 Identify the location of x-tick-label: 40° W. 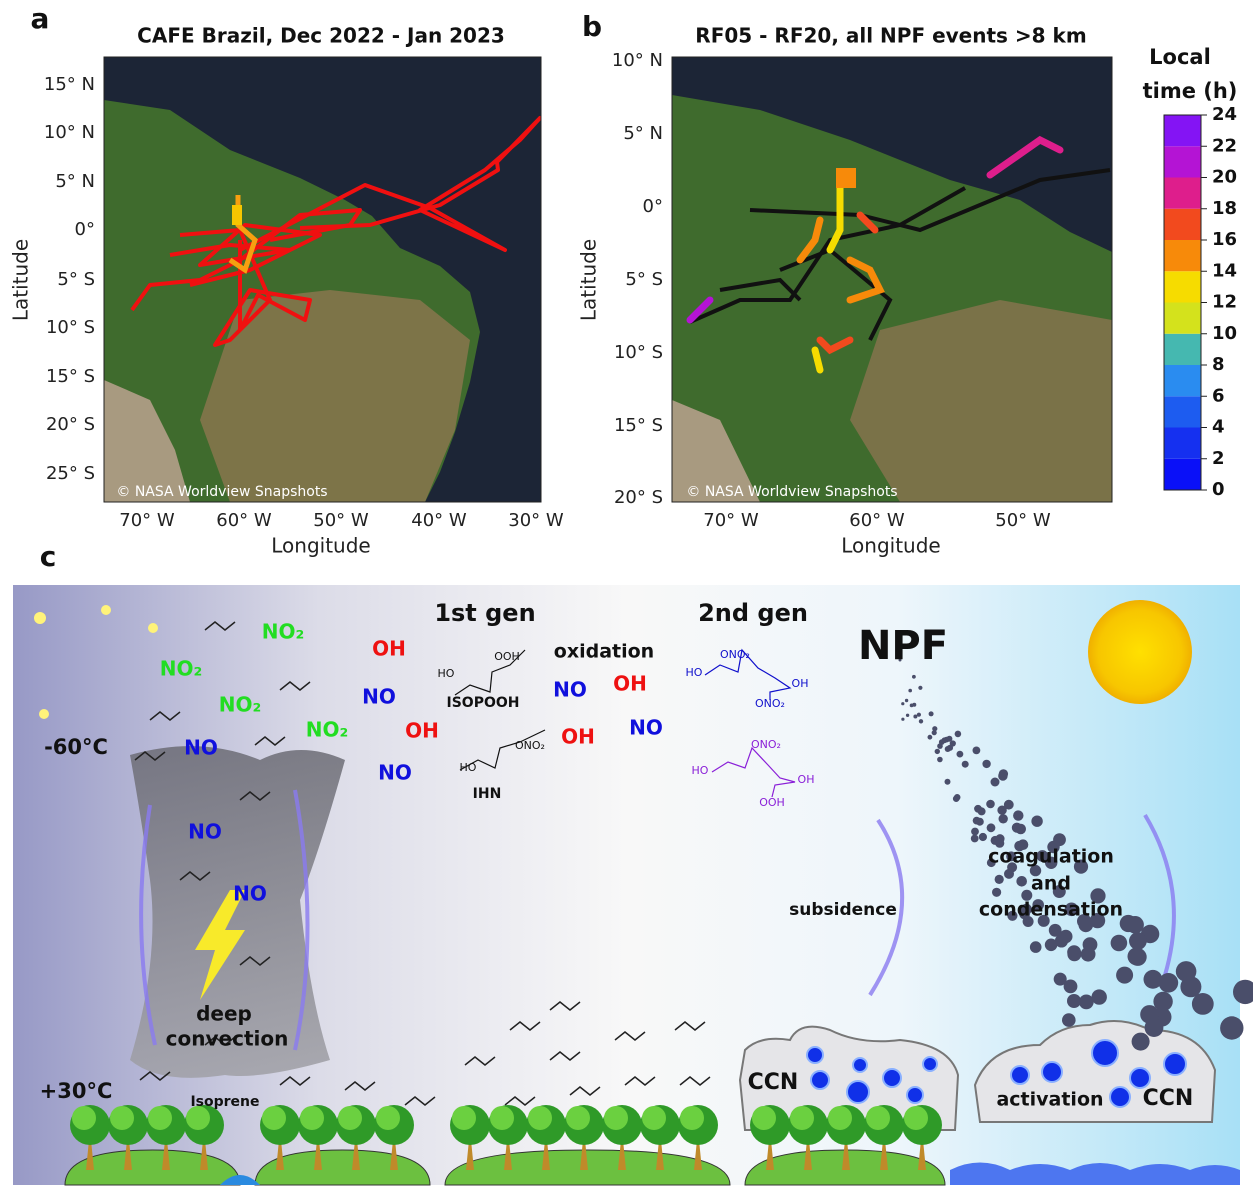
(439, 520).